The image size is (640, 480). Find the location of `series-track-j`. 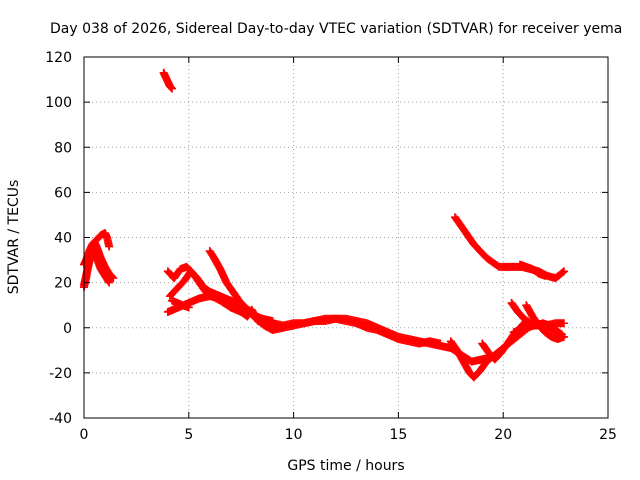

series-track-j is located at coordinates (372, 335).